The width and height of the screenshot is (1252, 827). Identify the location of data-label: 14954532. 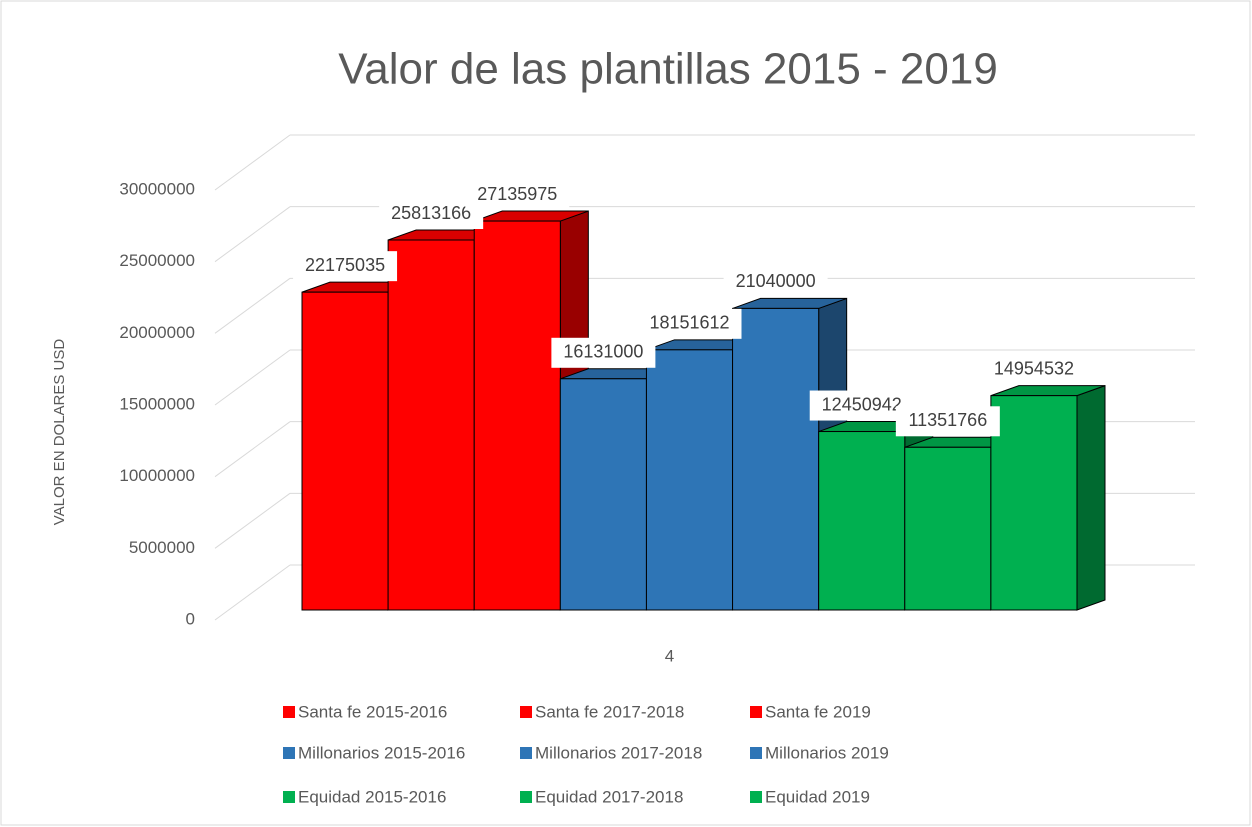
(1034, 368).